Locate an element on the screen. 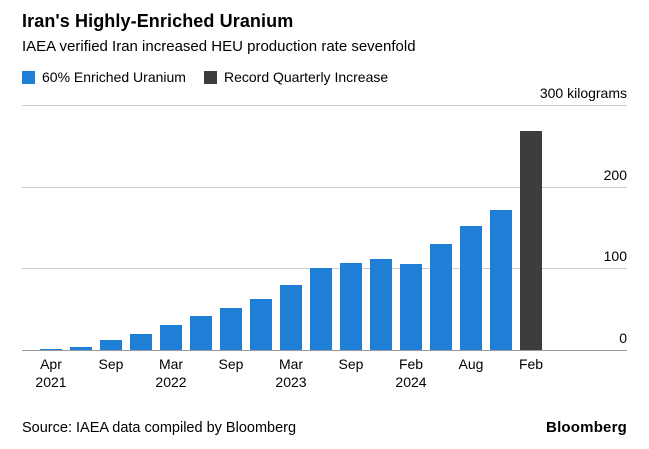 The height and width of the screenshot is (449, 649). legend-item-record-increase: Record Quarterly Increase is located at coordinates (296, 77).